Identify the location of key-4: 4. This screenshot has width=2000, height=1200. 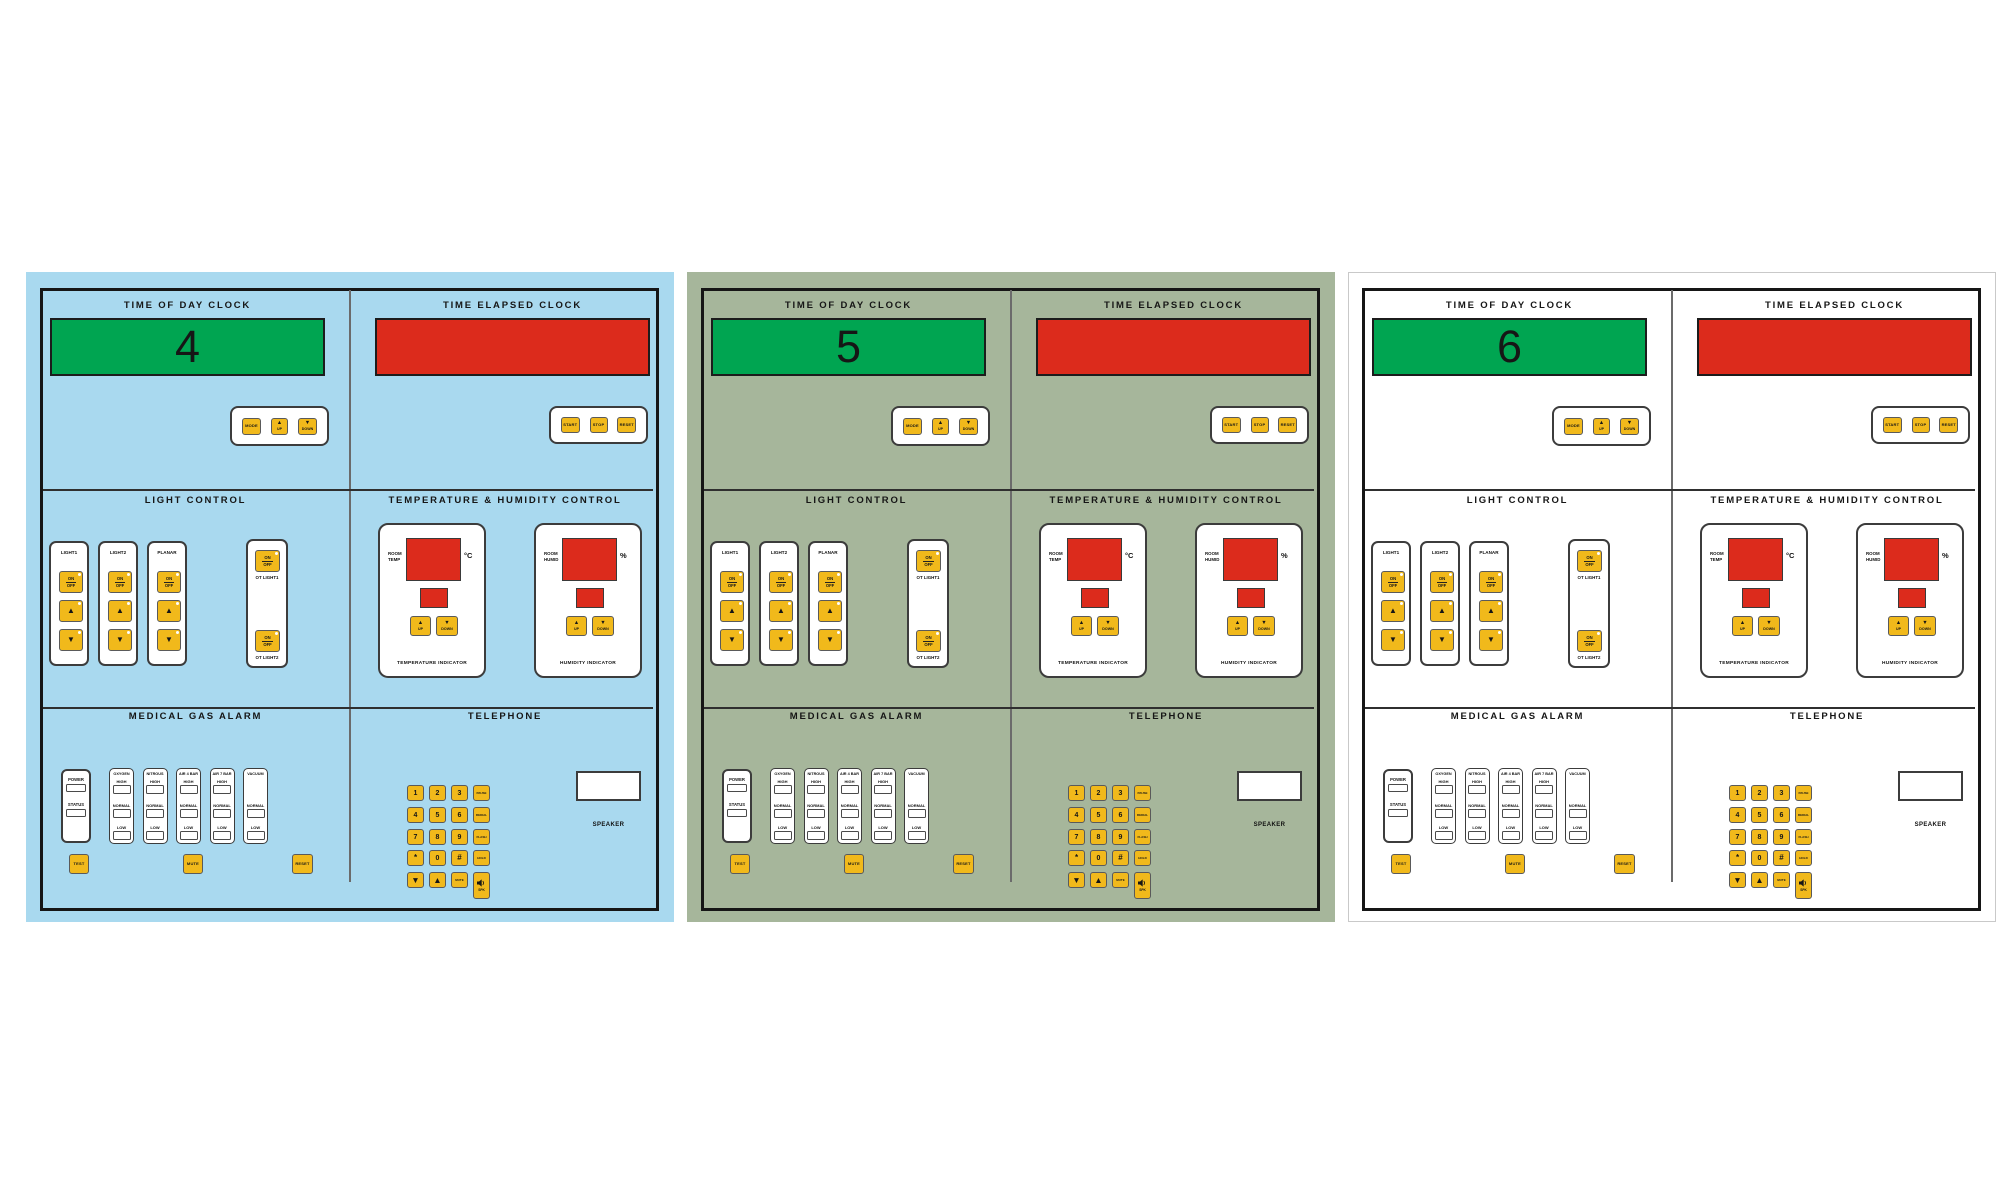
(1076, 815).